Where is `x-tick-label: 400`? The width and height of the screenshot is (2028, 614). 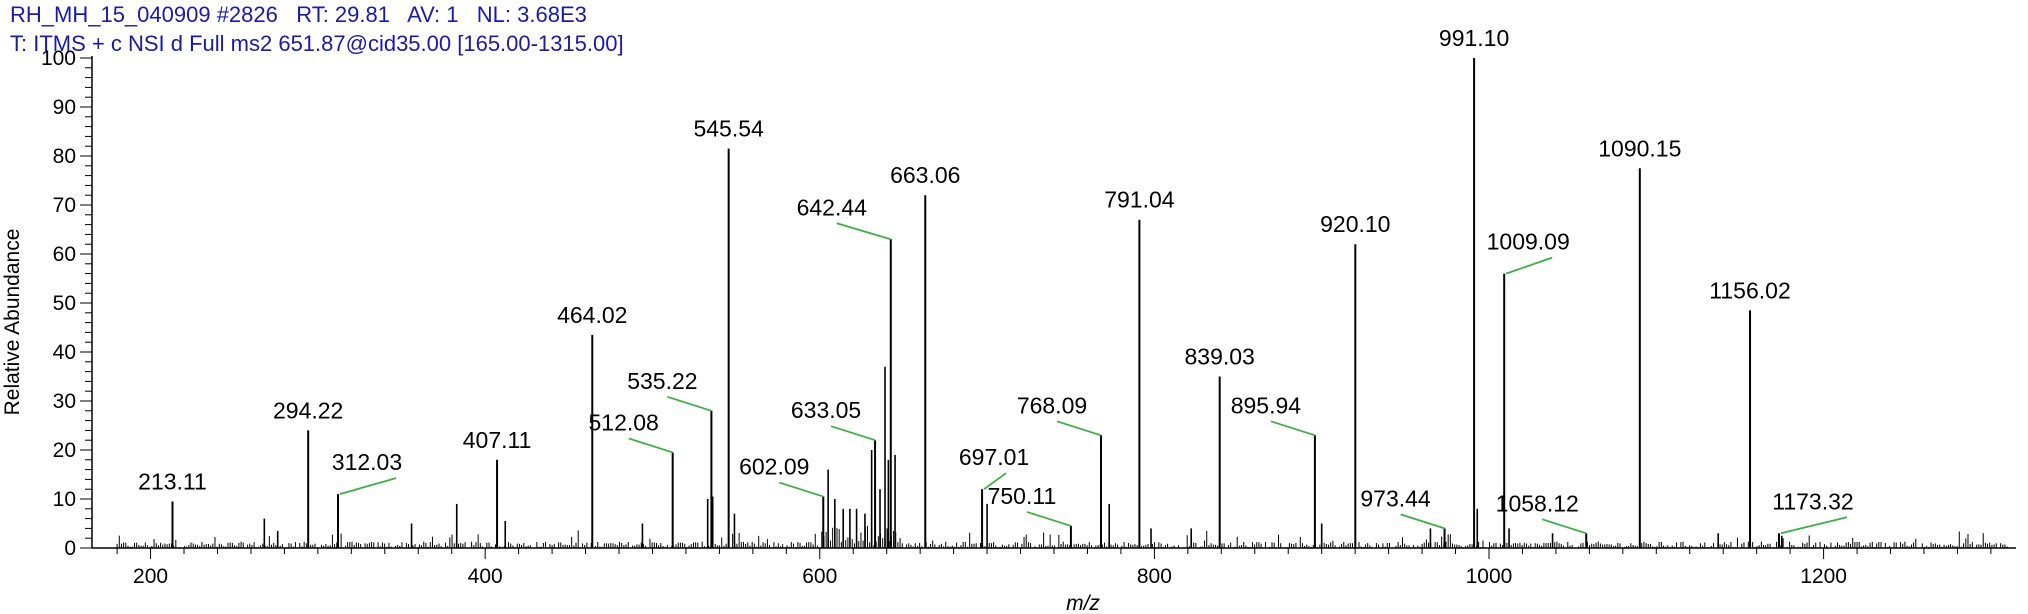 x-tick-label: 400 is located at coordinates (485, 576).